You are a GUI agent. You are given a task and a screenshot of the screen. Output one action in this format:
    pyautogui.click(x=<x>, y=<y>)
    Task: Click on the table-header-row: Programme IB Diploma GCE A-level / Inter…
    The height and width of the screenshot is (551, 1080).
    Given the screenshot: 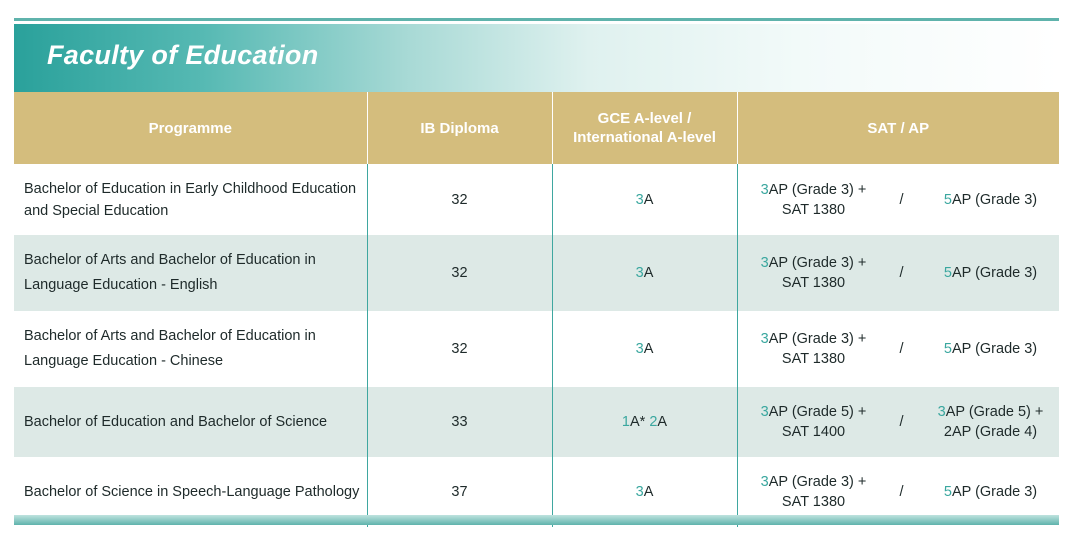 What is the action you would take?
    pyautogui.click(x=536, y=128)
    